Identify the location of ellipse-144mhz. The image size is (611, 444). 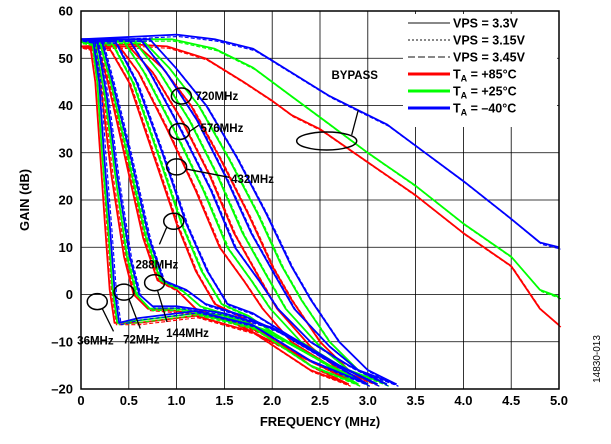
(154, 282).